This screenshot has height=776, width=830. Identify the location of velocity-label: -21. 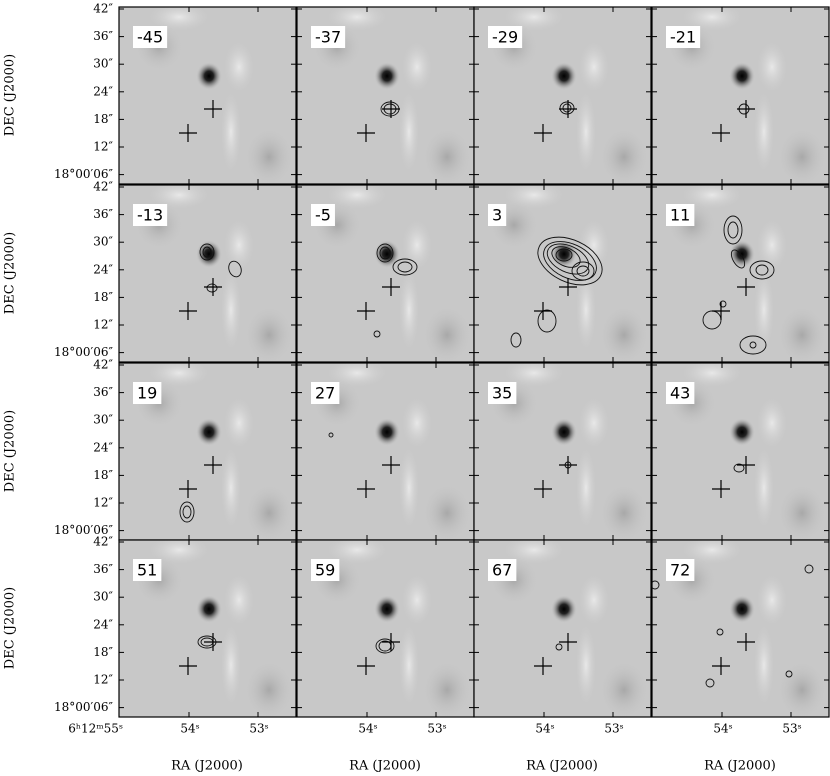
(683, 37).